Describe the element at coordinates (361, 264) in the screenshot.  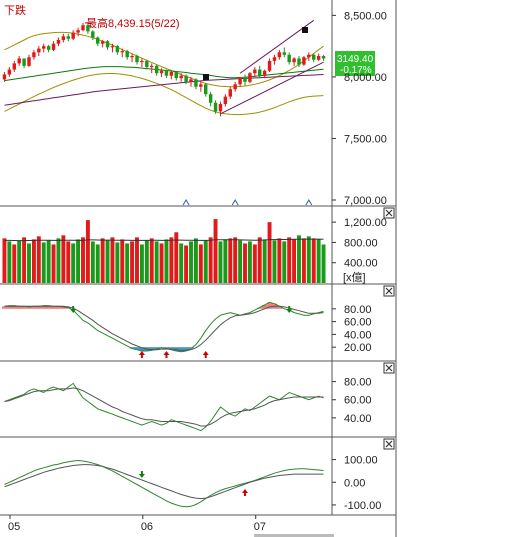
I see `volume-tick-label: 400.00` at that location.